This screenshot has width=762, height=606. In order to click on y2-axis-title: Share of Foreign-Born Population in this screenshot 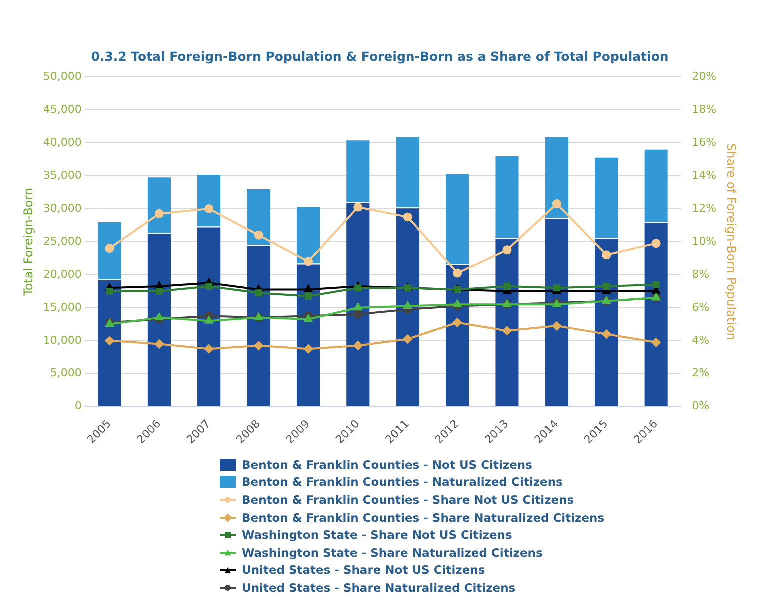, I will do `click(731, 241)`.